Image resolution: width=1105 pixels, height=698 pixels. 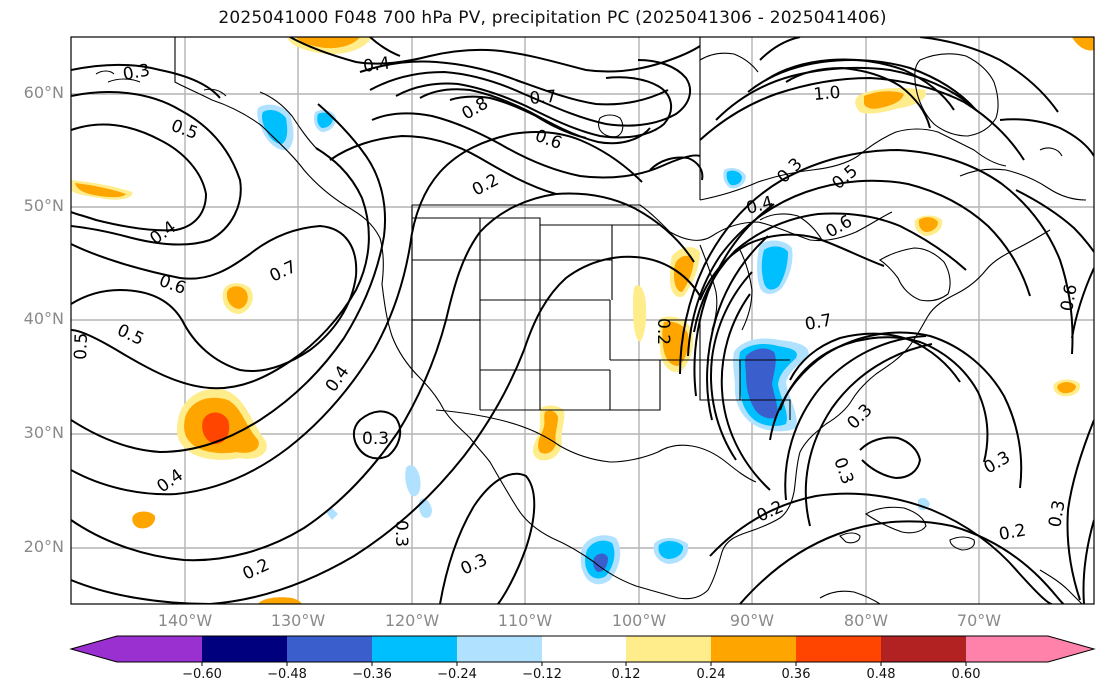 I want to click on colorbar-tick-label: 0.12, so click(x=626, y=674).